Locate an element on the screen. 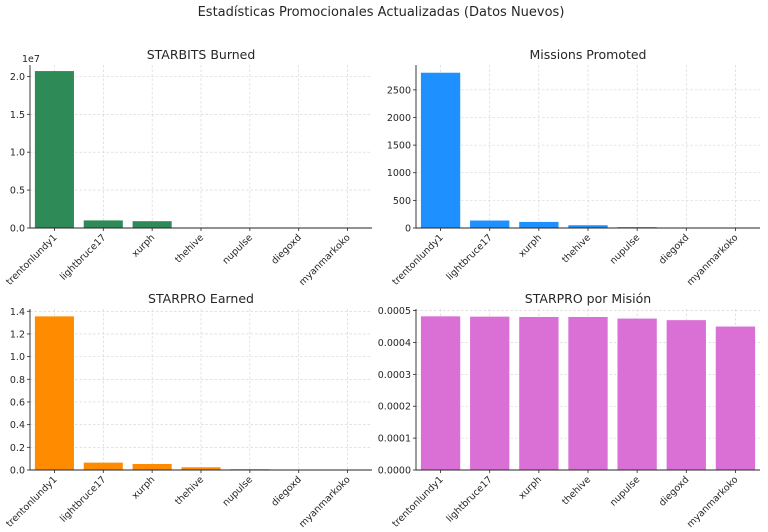 Image resolution: width=768 pixels, height=532 pixels. y-tick-label: 0.4 is located at coordinates (17, 425).